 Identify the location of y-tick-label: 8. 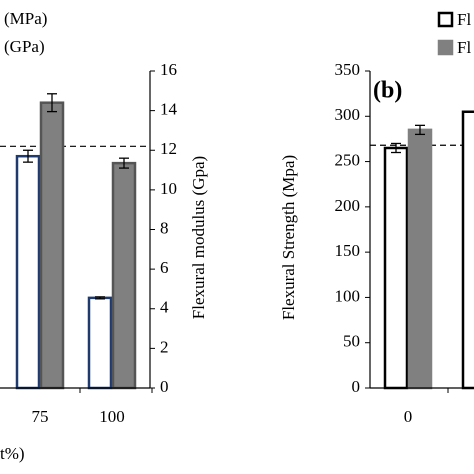
(164, 227).